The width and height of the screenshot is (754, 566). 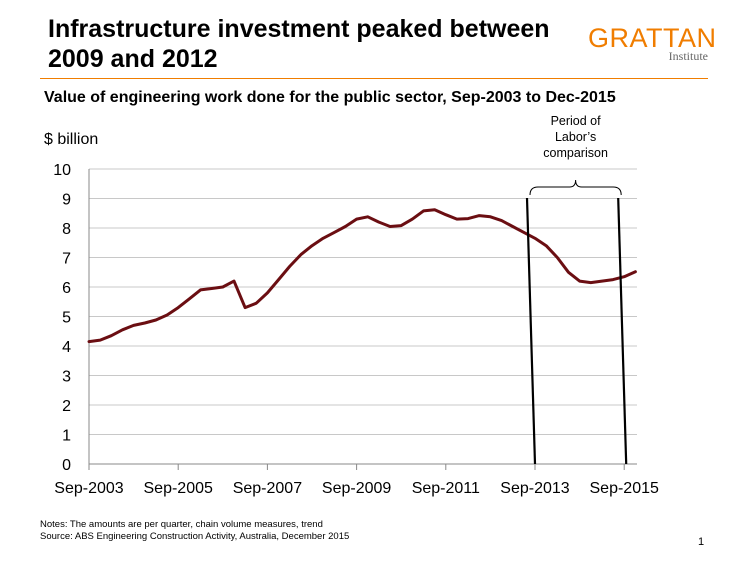 What do you see at coordinates (446, 488) in the screenshot?
I see `x-tick-label: Sep-2011` at bounding box center [446, 488].